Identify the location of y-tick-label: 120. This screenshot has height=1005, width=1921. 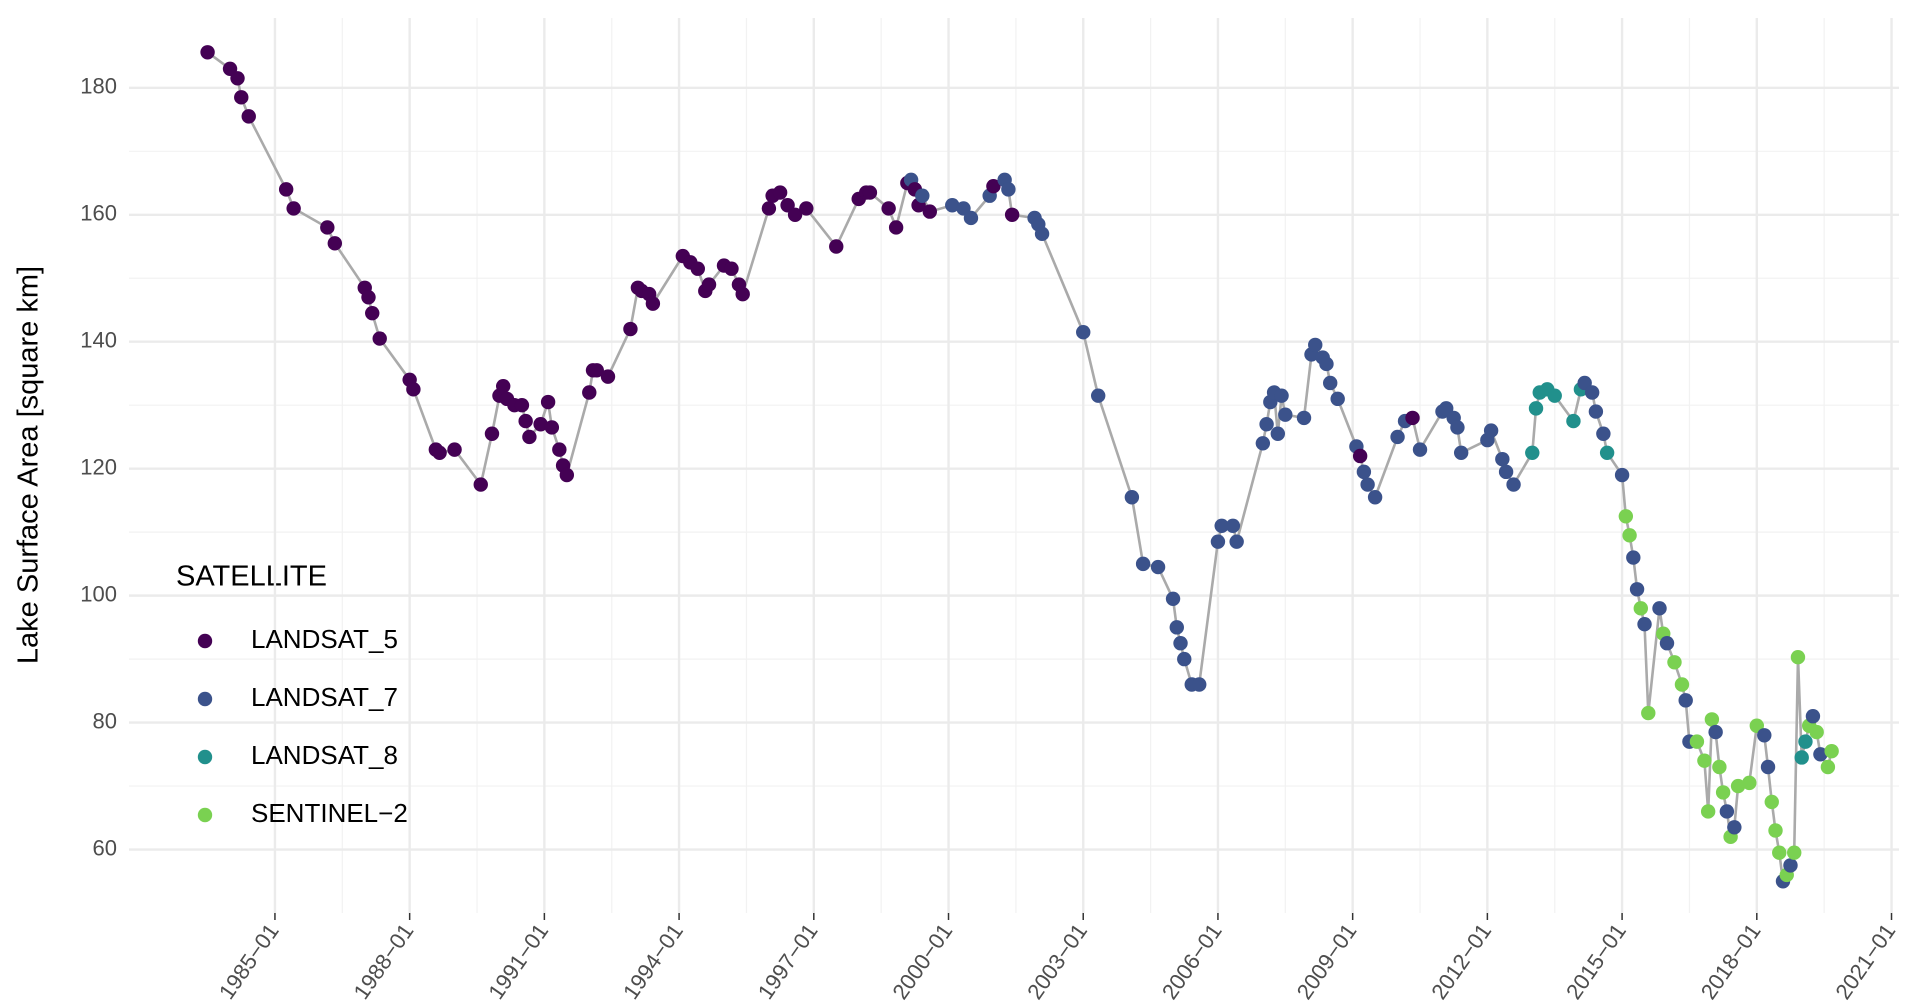
(98, 466).